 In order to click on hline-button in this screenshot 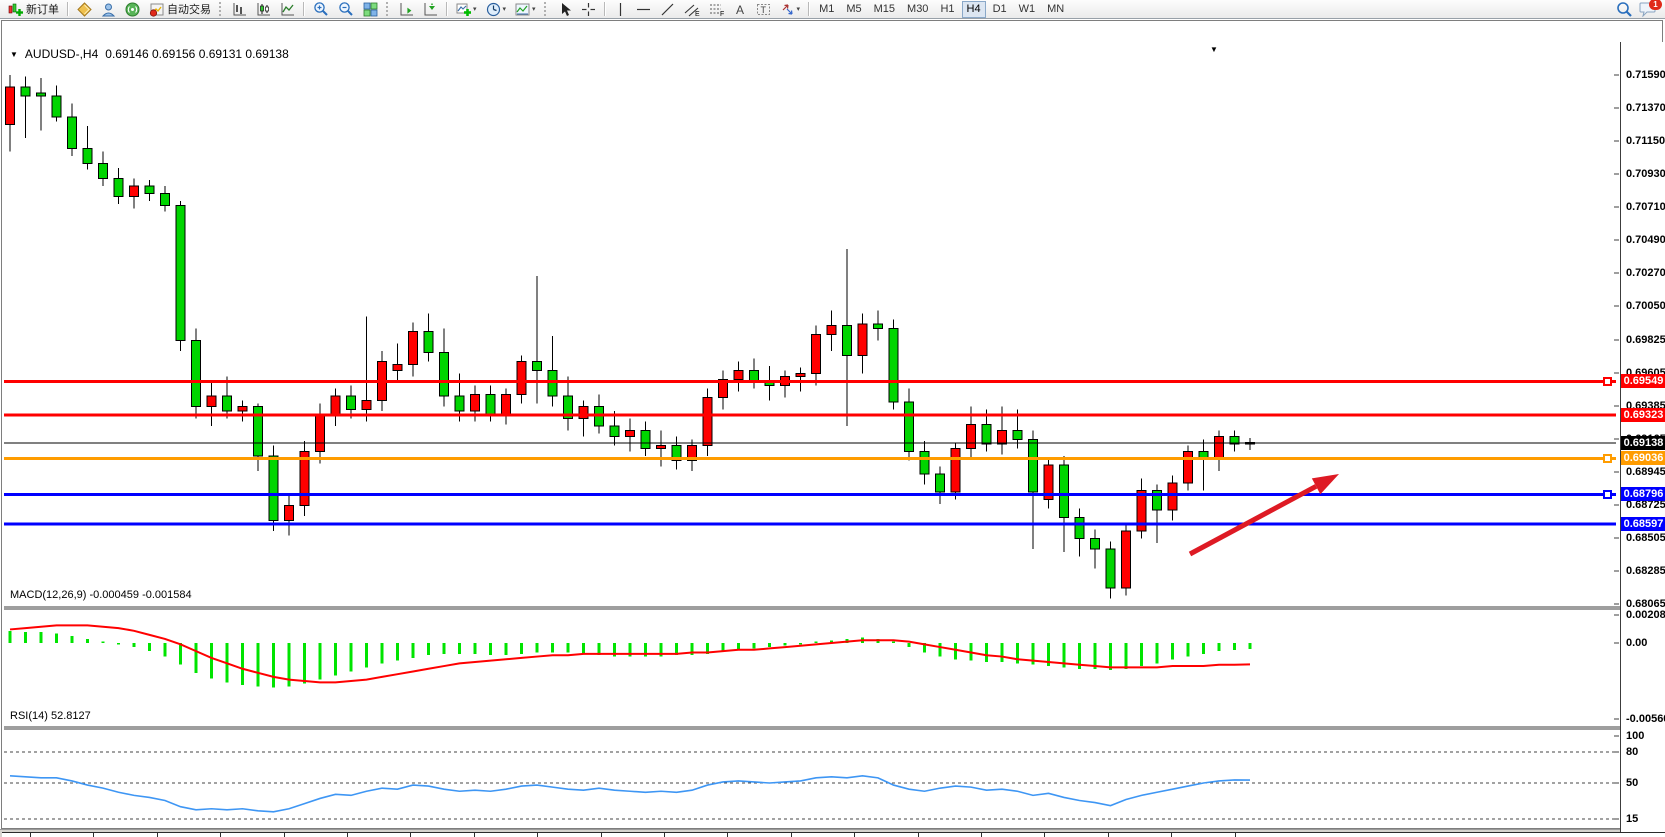, I will do `click(643, 9)`.